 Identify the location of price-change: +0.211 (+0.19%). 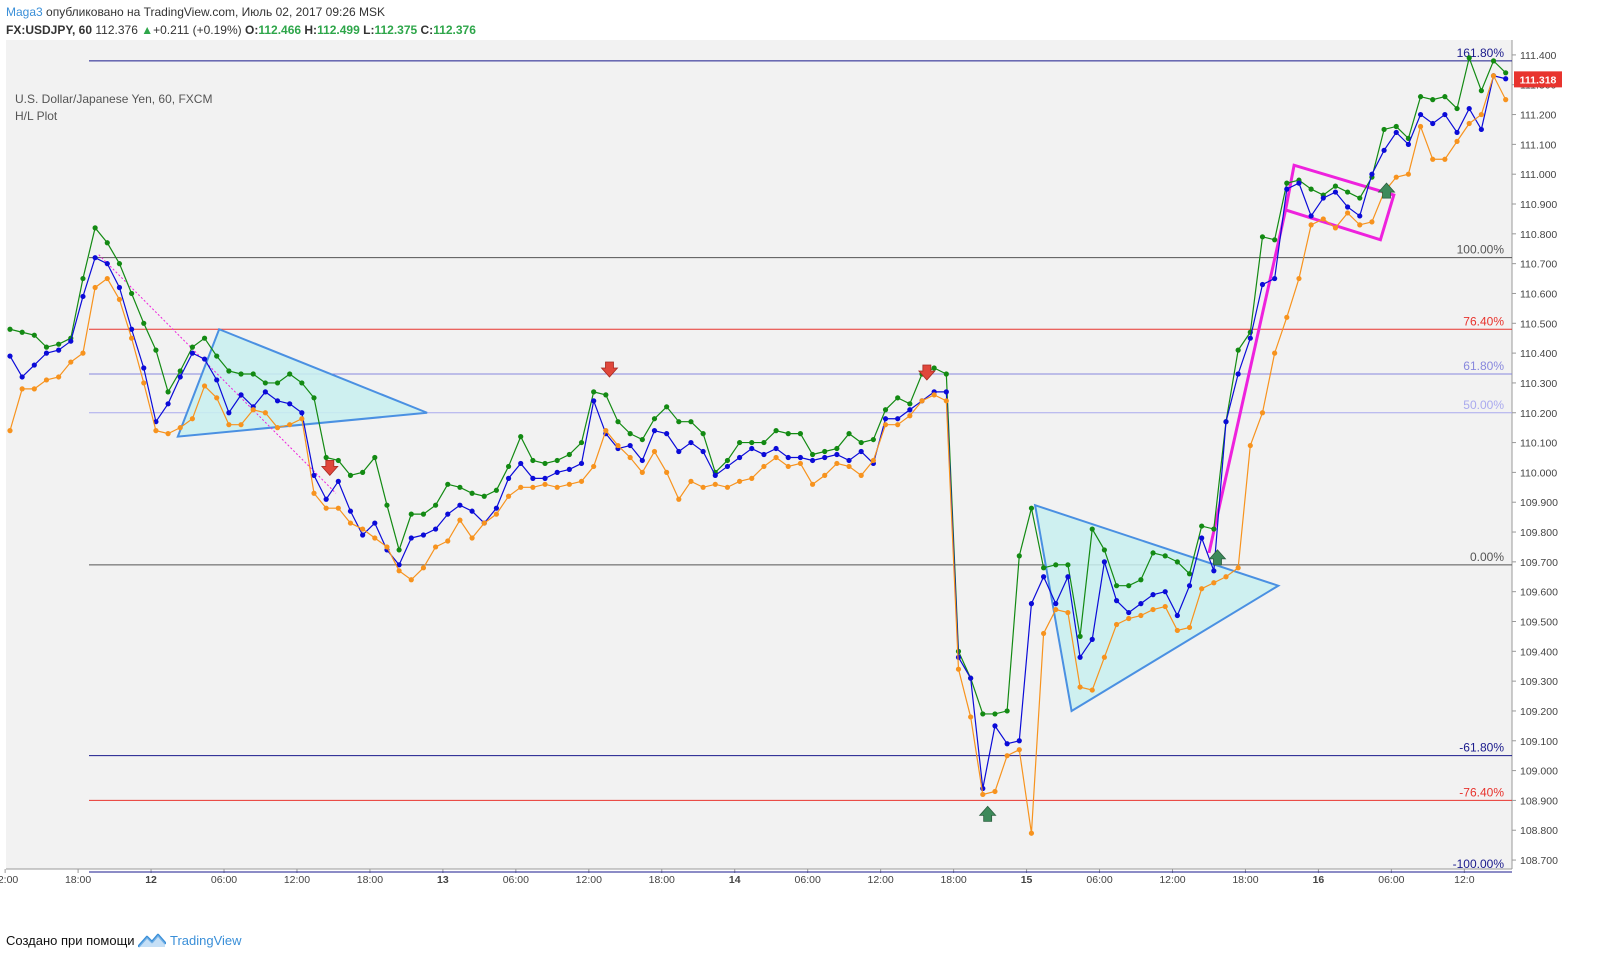
(197, 30).